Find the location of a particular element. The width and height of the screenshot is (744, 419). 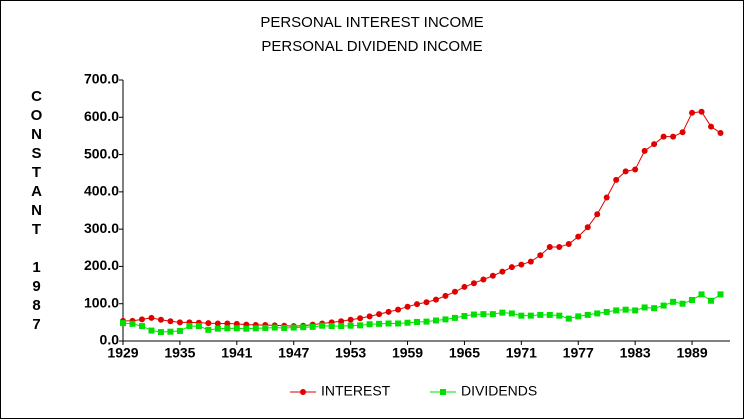

x-tick-label: 1983 is located at coordinates (635, 353).